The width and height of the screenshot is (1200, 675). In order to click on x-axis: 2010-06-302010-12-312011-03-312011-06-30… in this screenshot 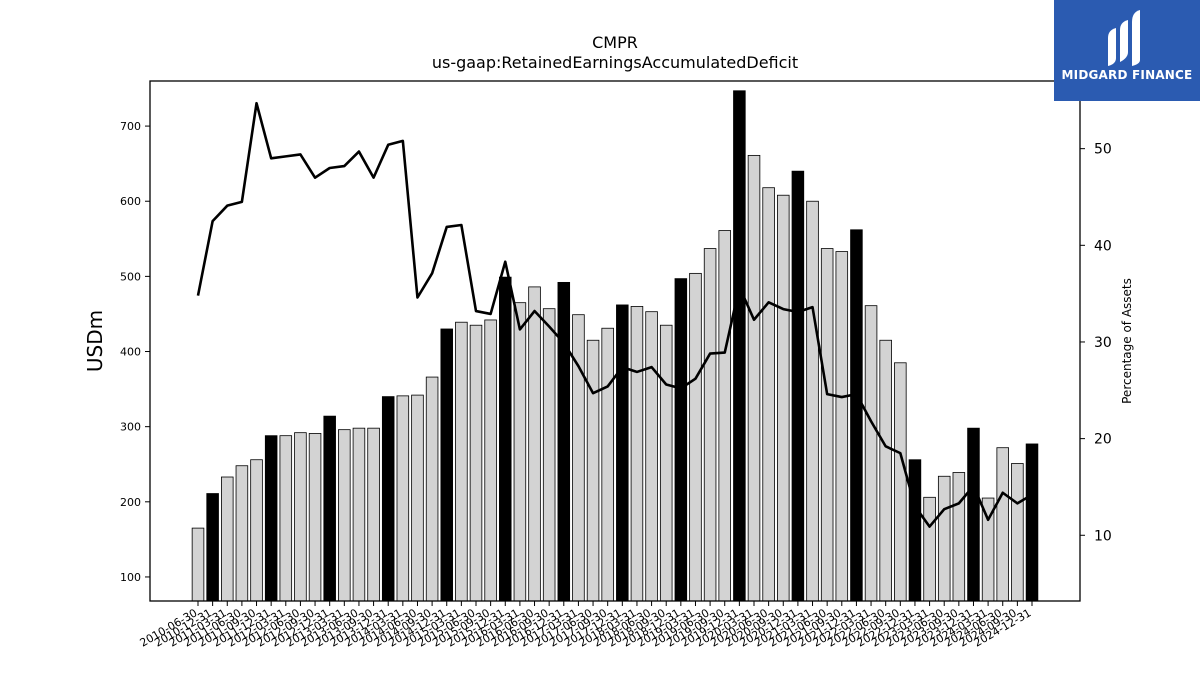, I will do `click(586, 625)`.